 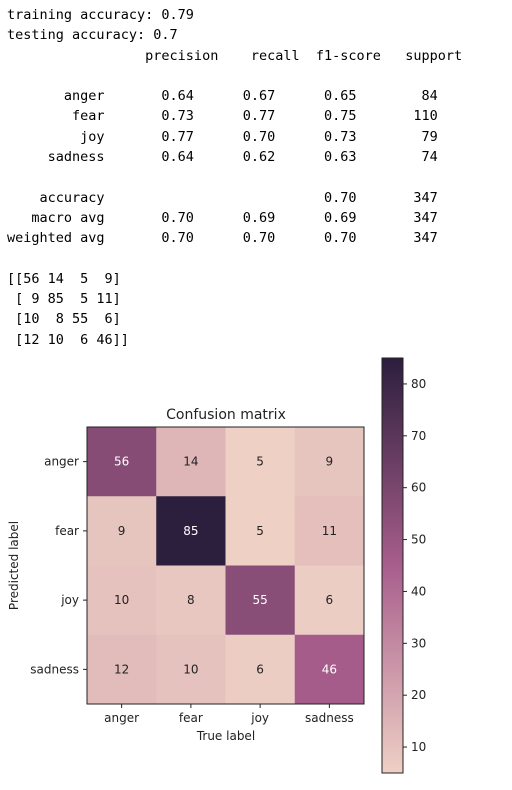 I want to click on colorbar, so click(x=392, y=565).